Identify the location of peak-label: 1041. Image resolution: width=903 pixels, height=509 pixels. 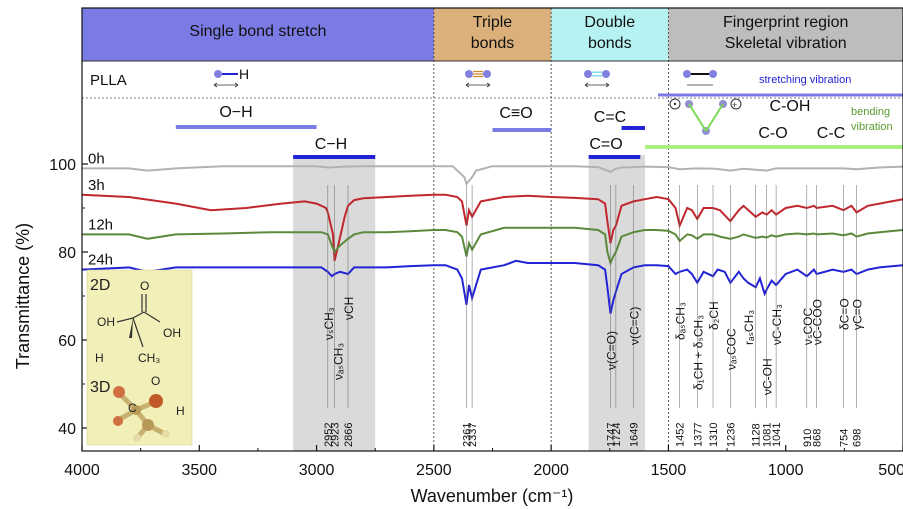
(777, 435).